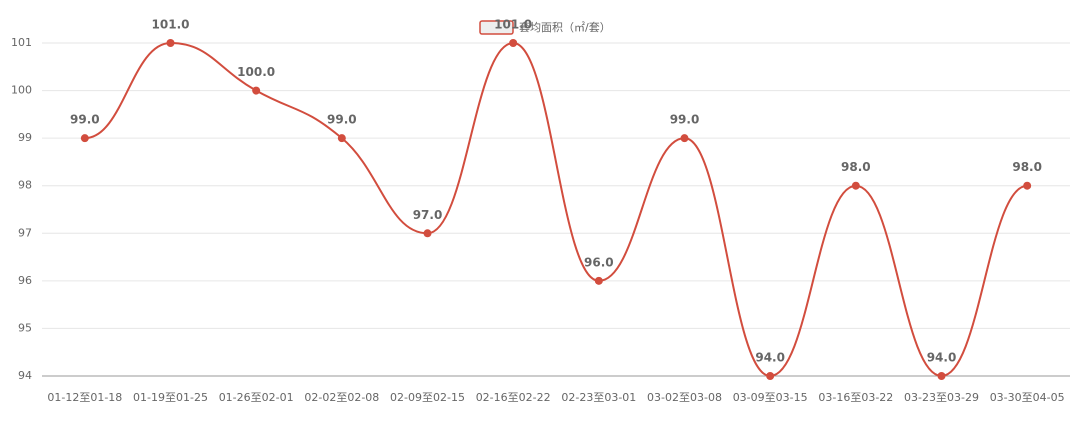  Describe the element at coordinates (25, 280) in the screenshot. I see `y-tick-label: 96` at that location.